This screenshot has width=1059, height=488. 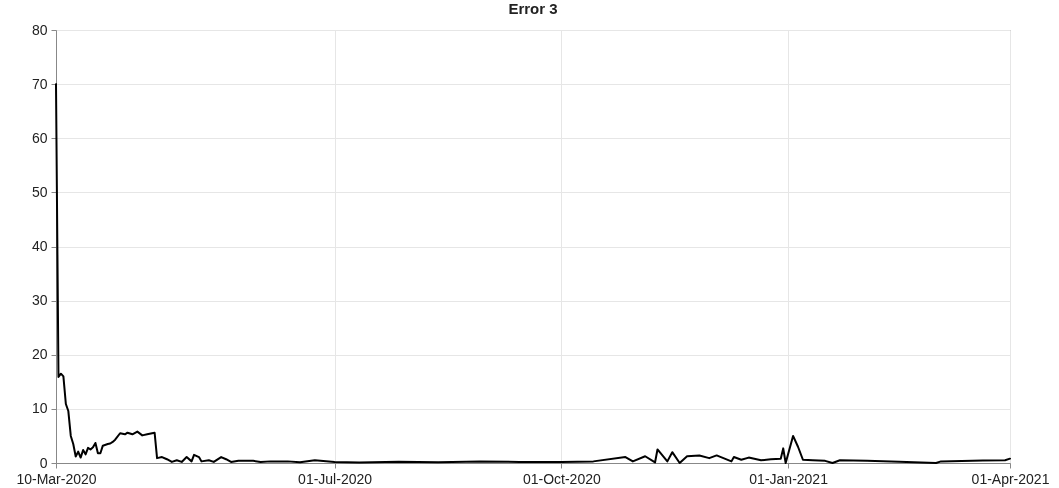 I want to click on x-tick-label: 01-Oct-2020, so click(x=561, y=478).